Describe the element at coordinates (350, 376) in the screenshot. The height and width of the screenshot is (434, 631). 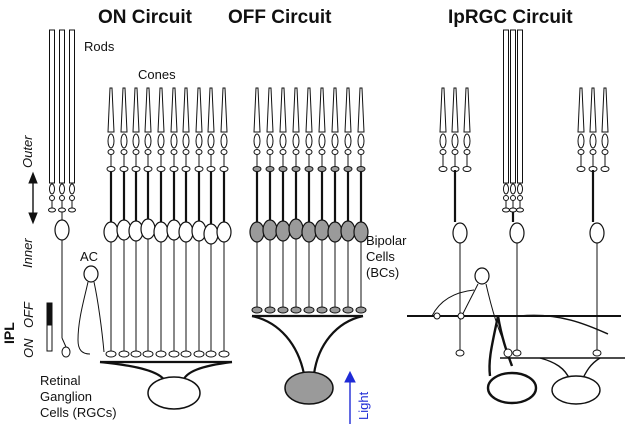
I see `light-arrow-head` at that location.